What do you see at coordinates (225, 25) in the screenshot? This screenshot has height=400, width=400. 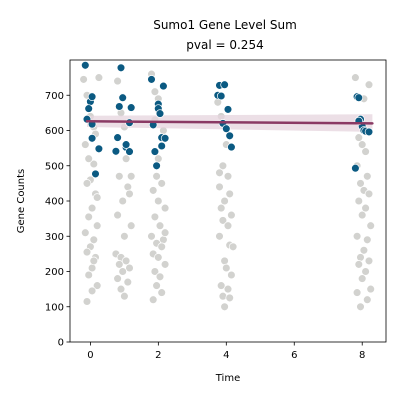 I see `chart-title: Sumo1 Gene Level Sum` at bounding box center [225, 25].